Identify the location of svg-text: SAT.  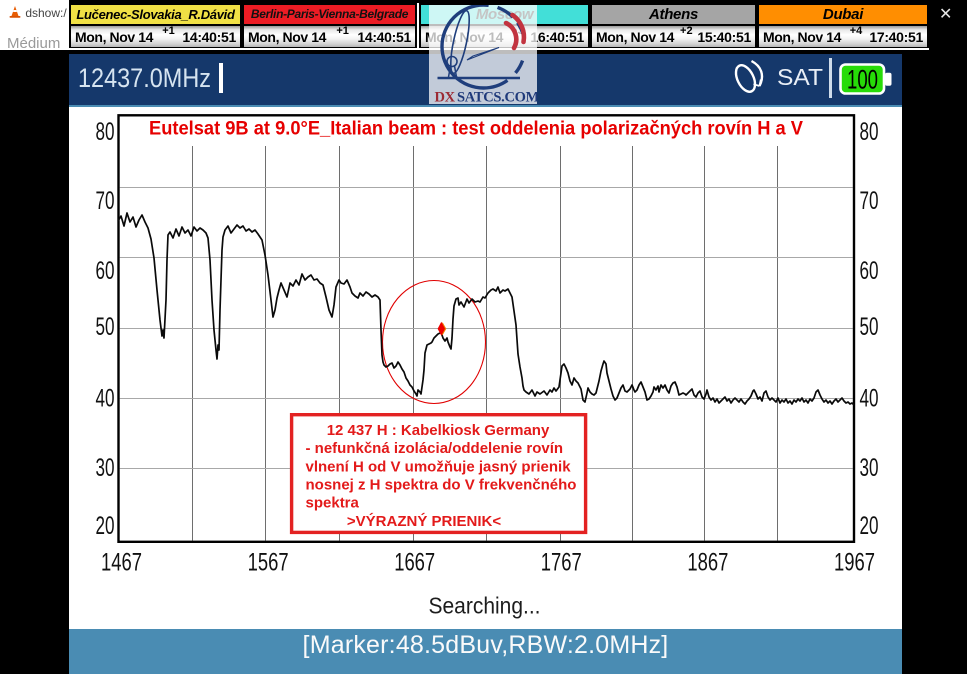
(800, 77).